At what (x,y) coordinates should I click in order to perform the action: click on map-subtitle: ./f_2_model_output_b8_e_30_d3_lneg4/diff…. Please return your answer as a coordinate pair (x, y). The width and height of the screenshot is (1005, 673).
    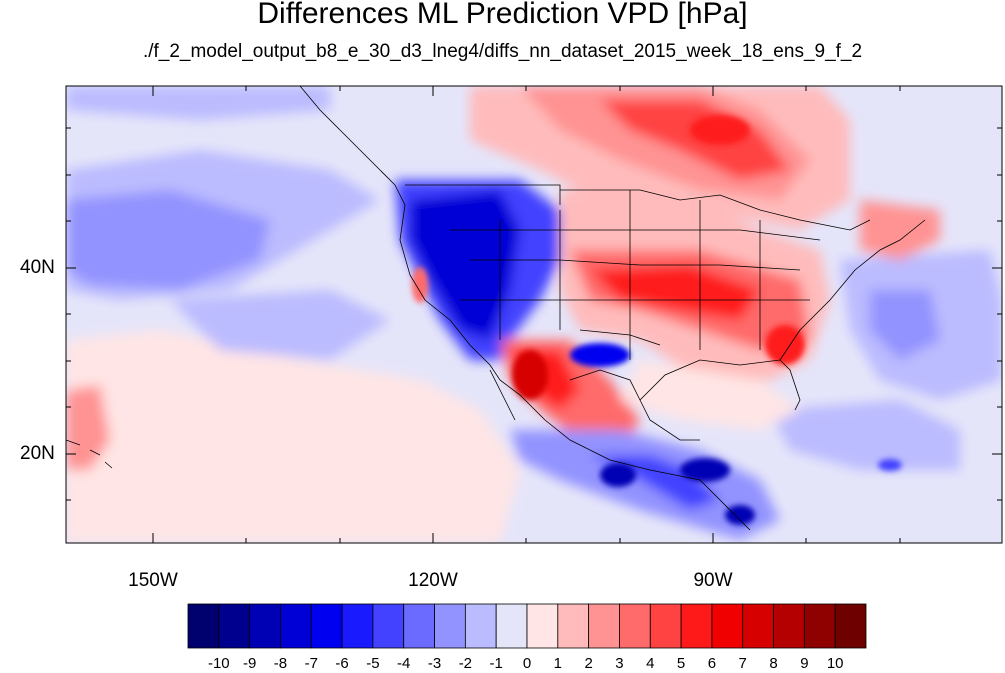
    Looking at the image, I should click on (502, 51).